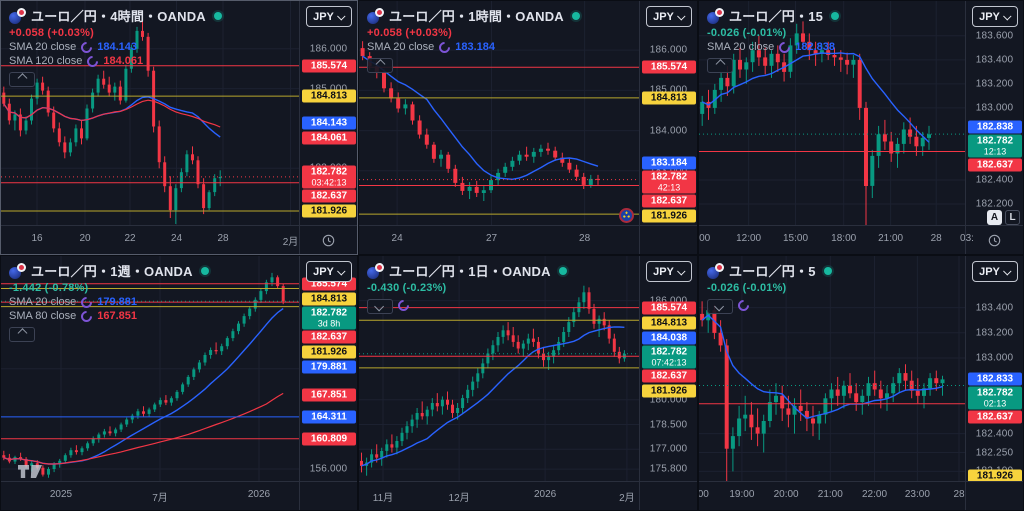  Describe the element at coordinates (86, 302) in the screenshot. I see `indicator-loading-icon` at that location.